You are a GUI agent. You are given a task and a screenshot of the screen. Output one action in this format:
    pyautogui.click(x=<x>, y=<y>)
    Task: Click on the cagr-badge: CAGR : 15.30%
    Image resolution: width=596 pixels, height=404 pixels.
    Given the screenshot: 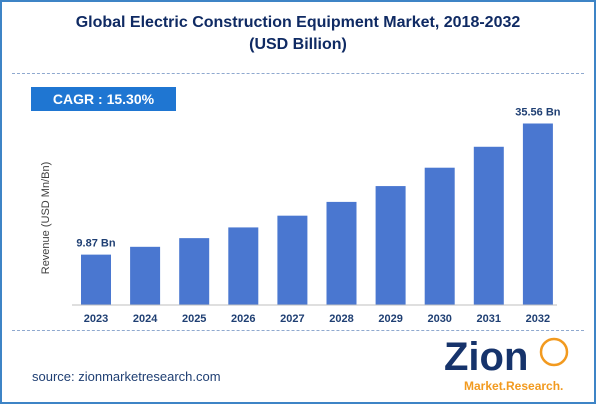 What is the action you would take?
    pyautogui.click(x=103, y=99)
    